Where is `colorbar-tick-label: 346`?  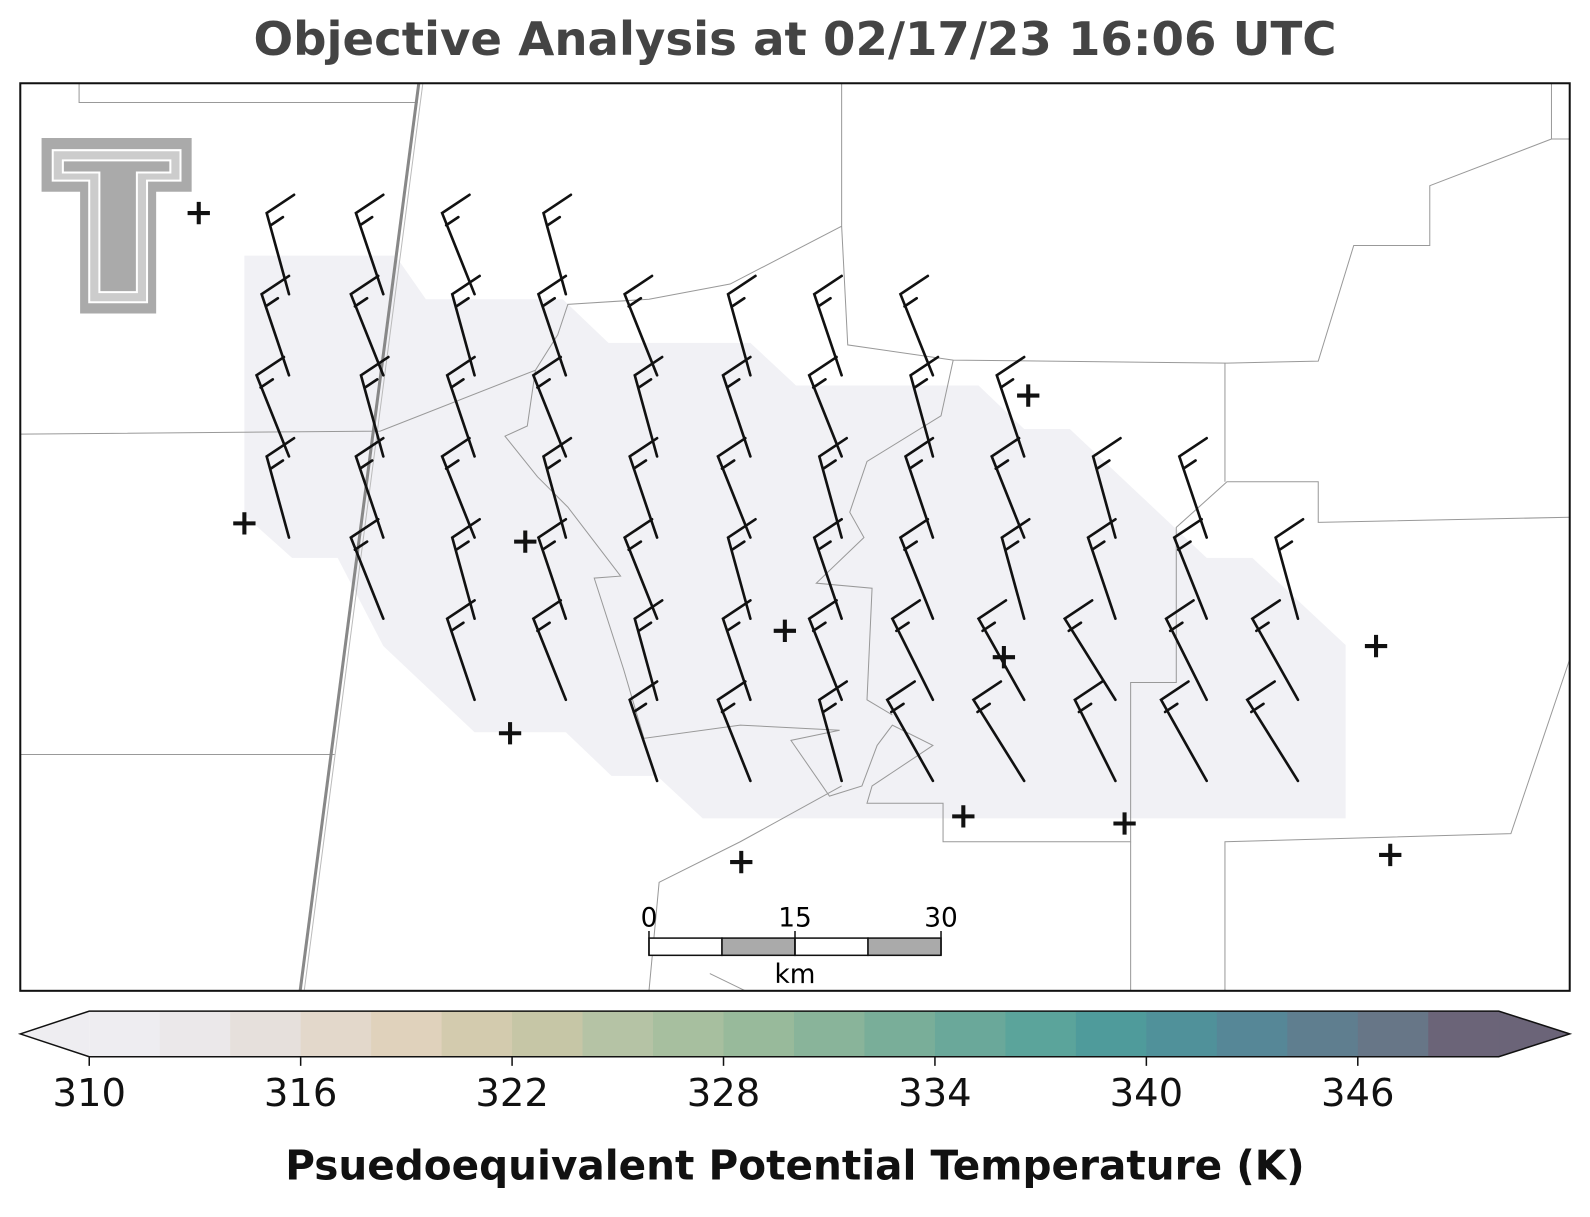 colorbar-tick-label: 346 is located at coordinates (1358, 1093).